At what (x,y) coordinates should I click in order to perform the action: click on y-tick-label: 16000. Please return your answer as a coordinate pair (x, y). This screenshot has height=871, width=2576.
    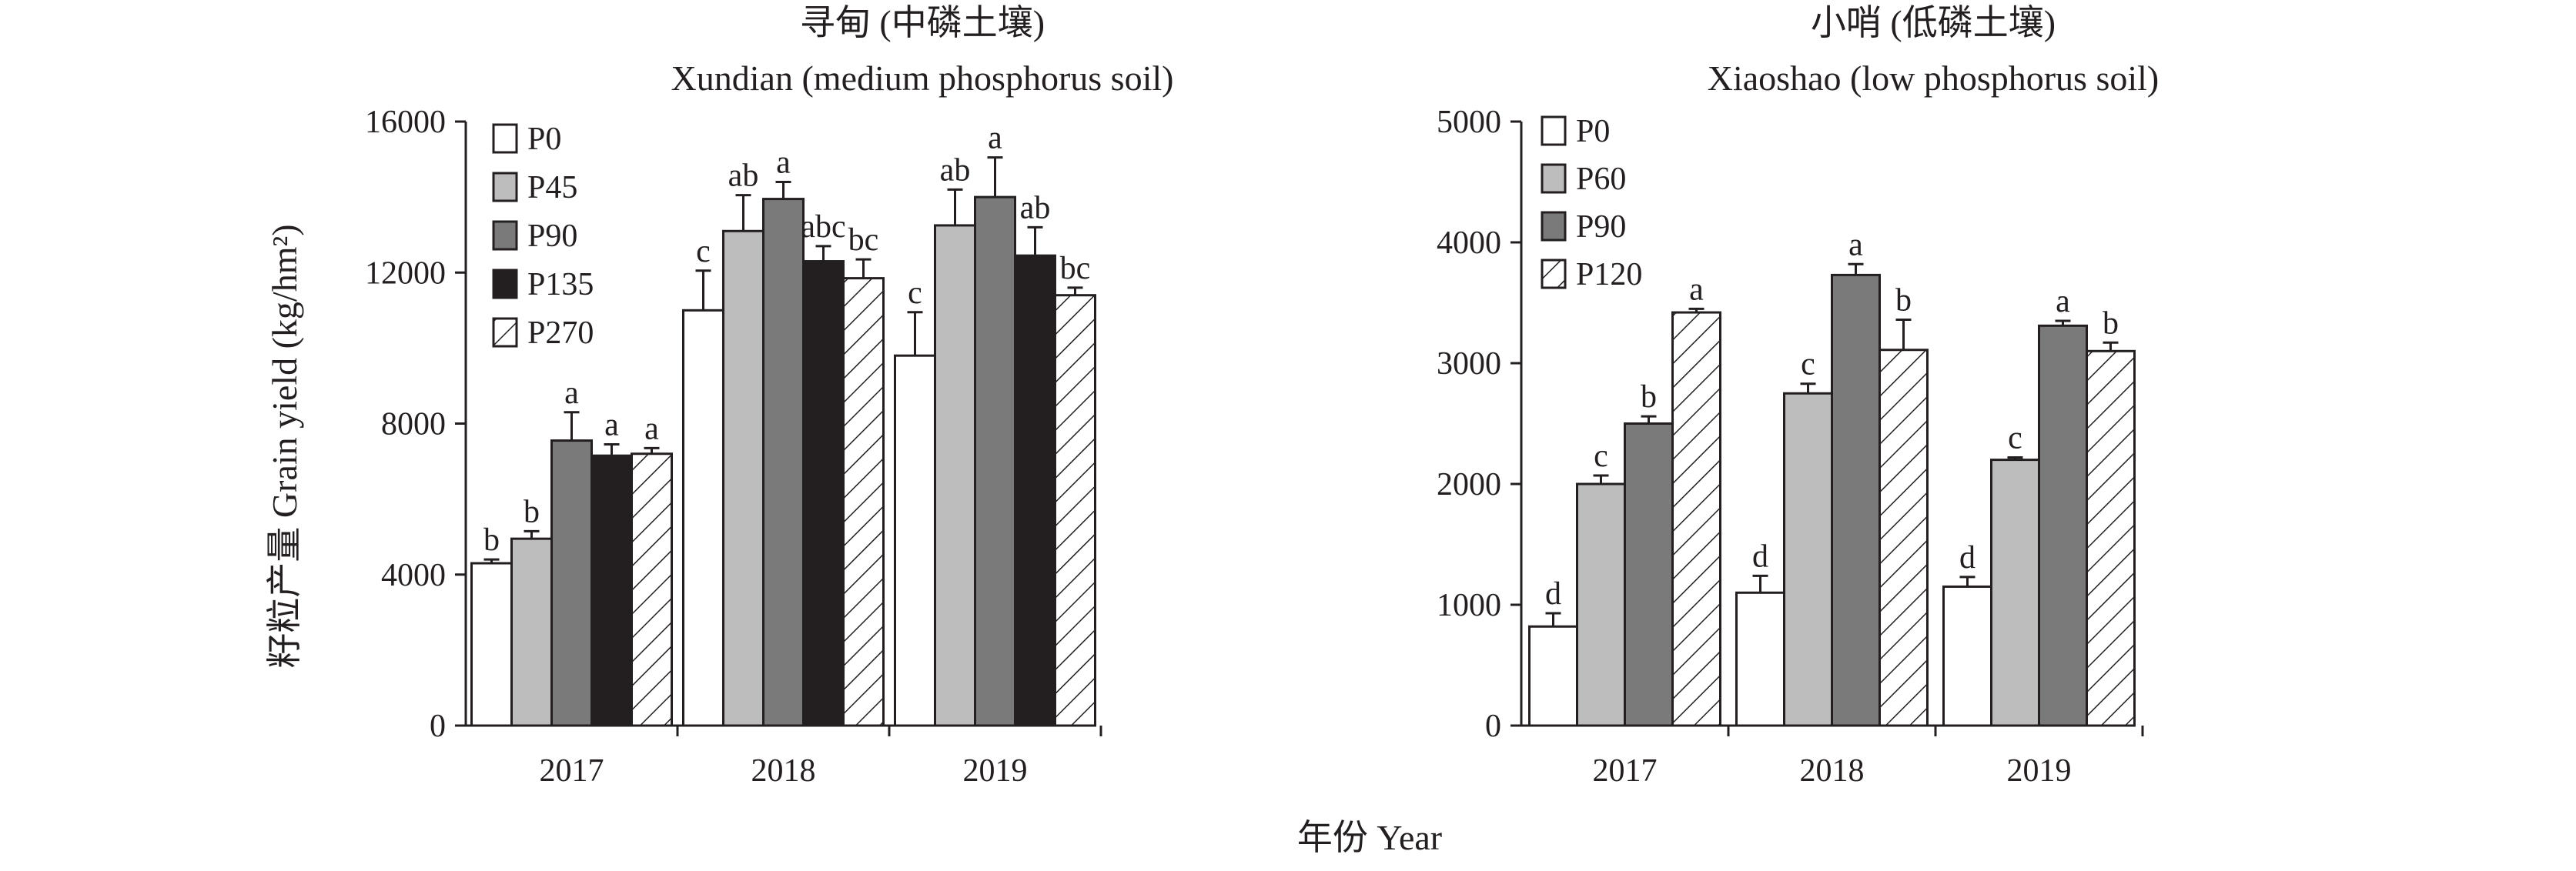
    Looking at the image, I should click on (406, 123).